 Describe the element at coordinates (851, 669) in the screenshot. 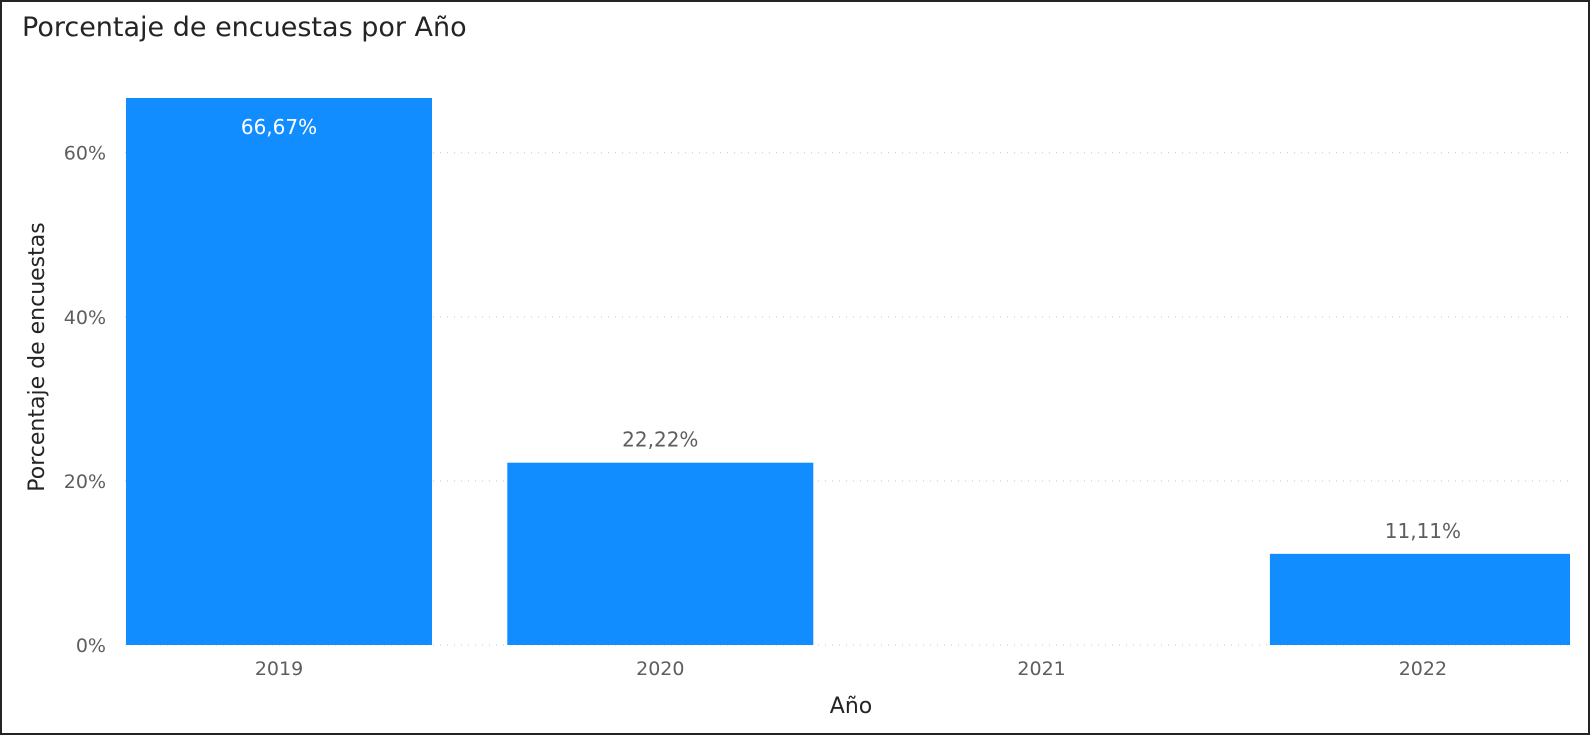

I see `x-axis-ticks: 2019 2020 2021 2022` at that location.